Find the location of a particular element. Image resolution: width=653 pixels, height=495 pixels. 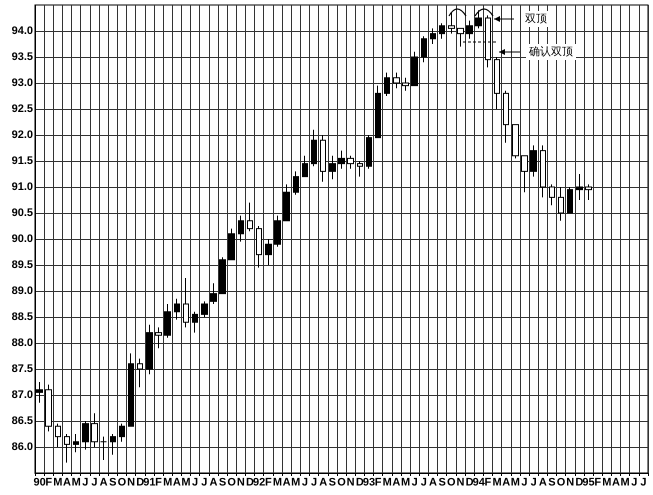

y-tick-label: 92.5 is located at coordinates (22, 109).